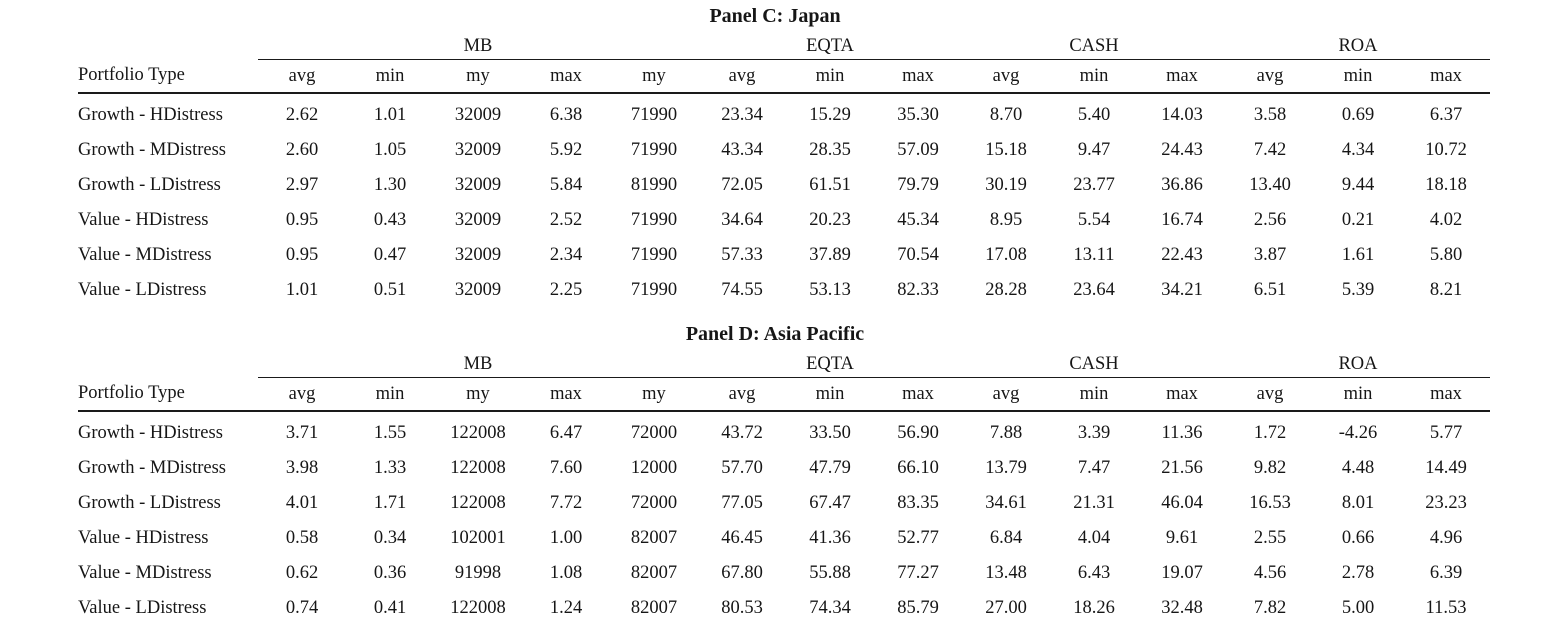 The image size is (1550, 626). Describe the element at coordinates (918, 503) in the screenshot. I see `value-cell: 83.35` at that location.